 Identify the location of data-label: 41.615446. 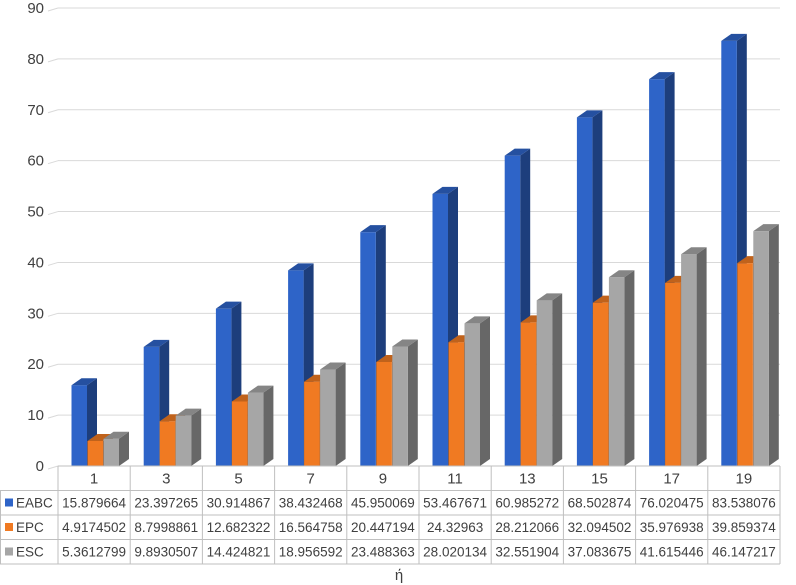
(672, 552).